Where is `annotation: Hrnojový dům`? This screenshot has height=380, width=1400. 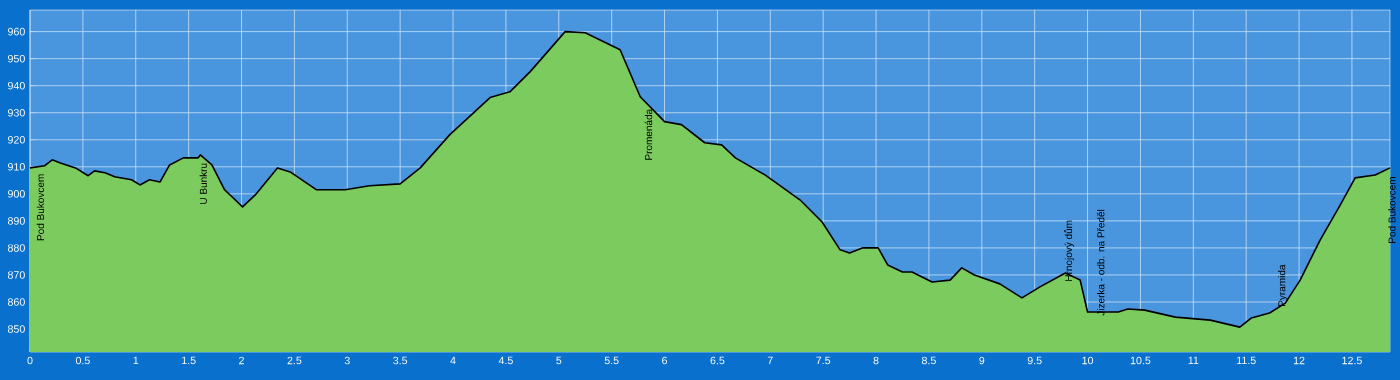 annotation: Hrnojový dům is located at coordinates (1069, 250).